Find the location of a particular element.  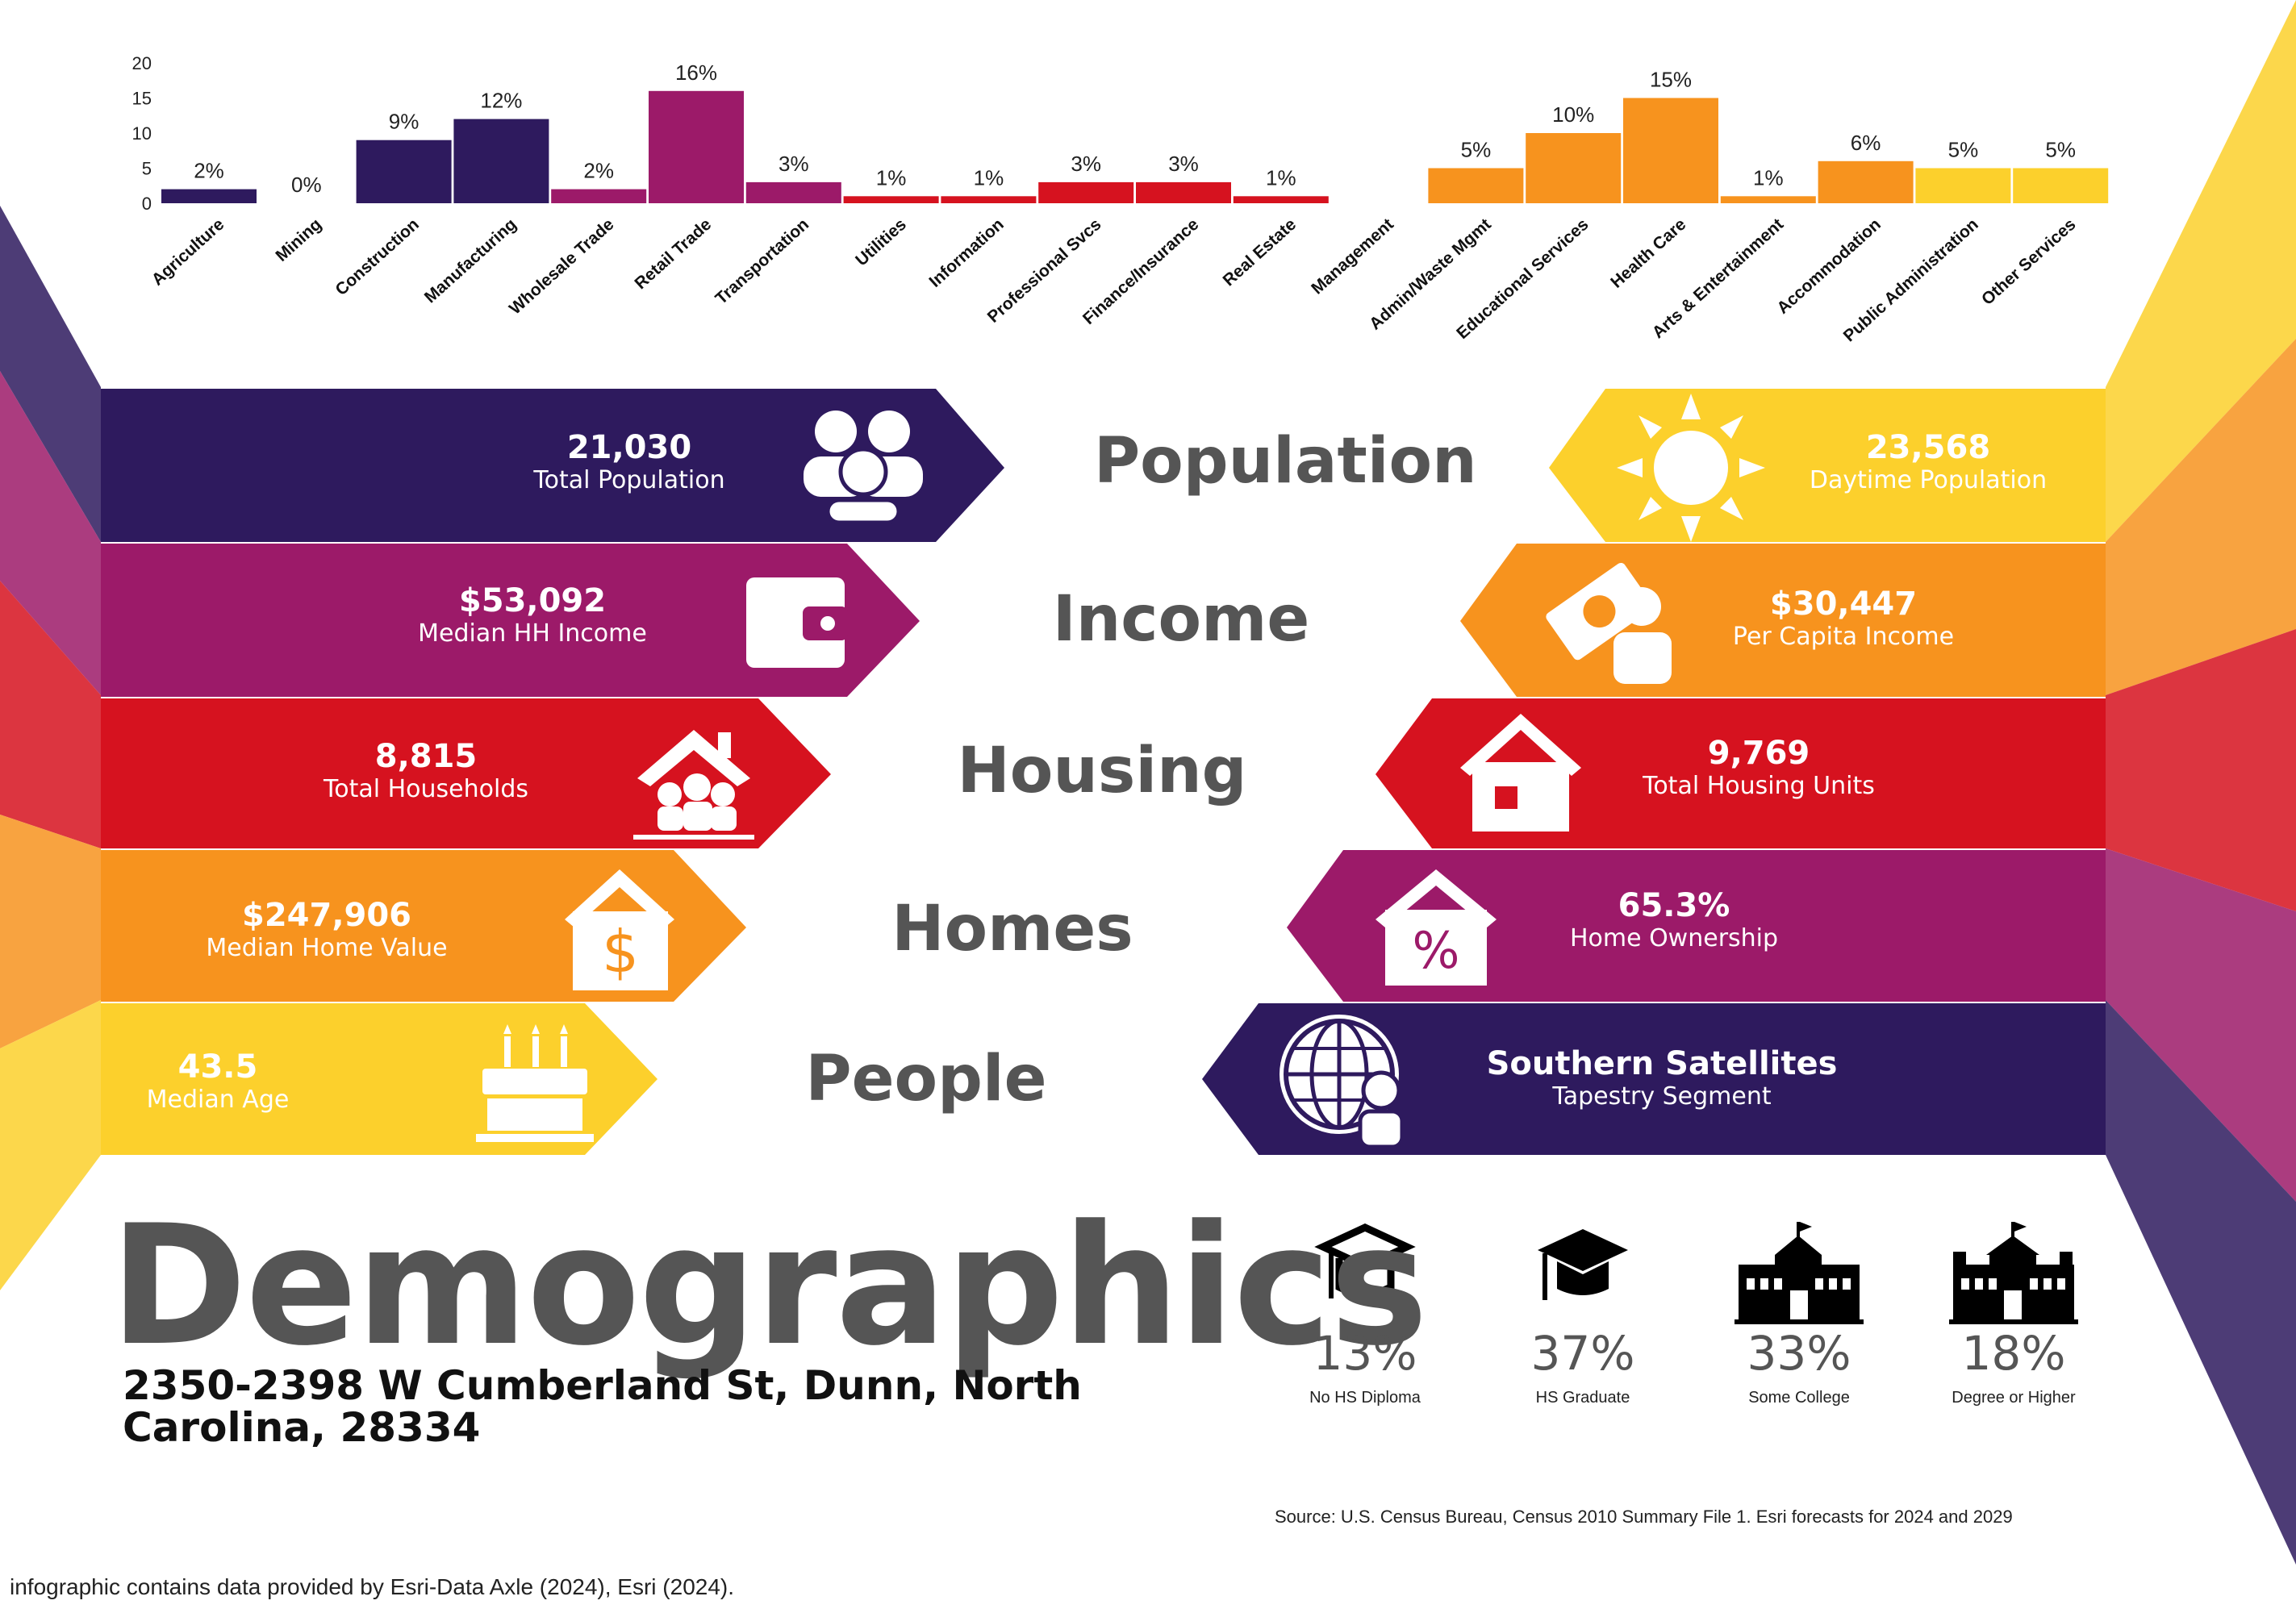

education-some-college: 33% Some College is located at coordinates (1799, 1361).